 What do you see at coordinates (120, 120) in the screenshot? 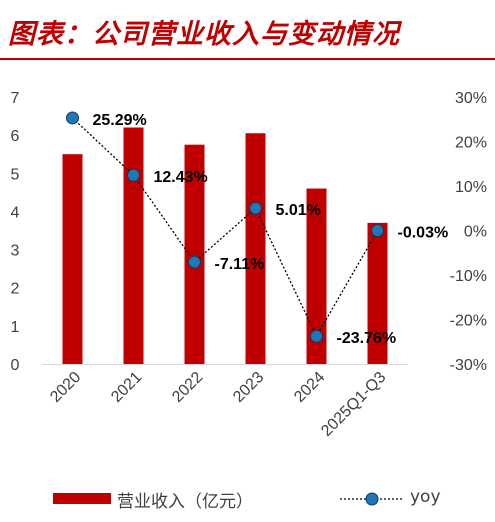
I see `yoy-data-label: 25.29%` at bounding box center [120, 120].